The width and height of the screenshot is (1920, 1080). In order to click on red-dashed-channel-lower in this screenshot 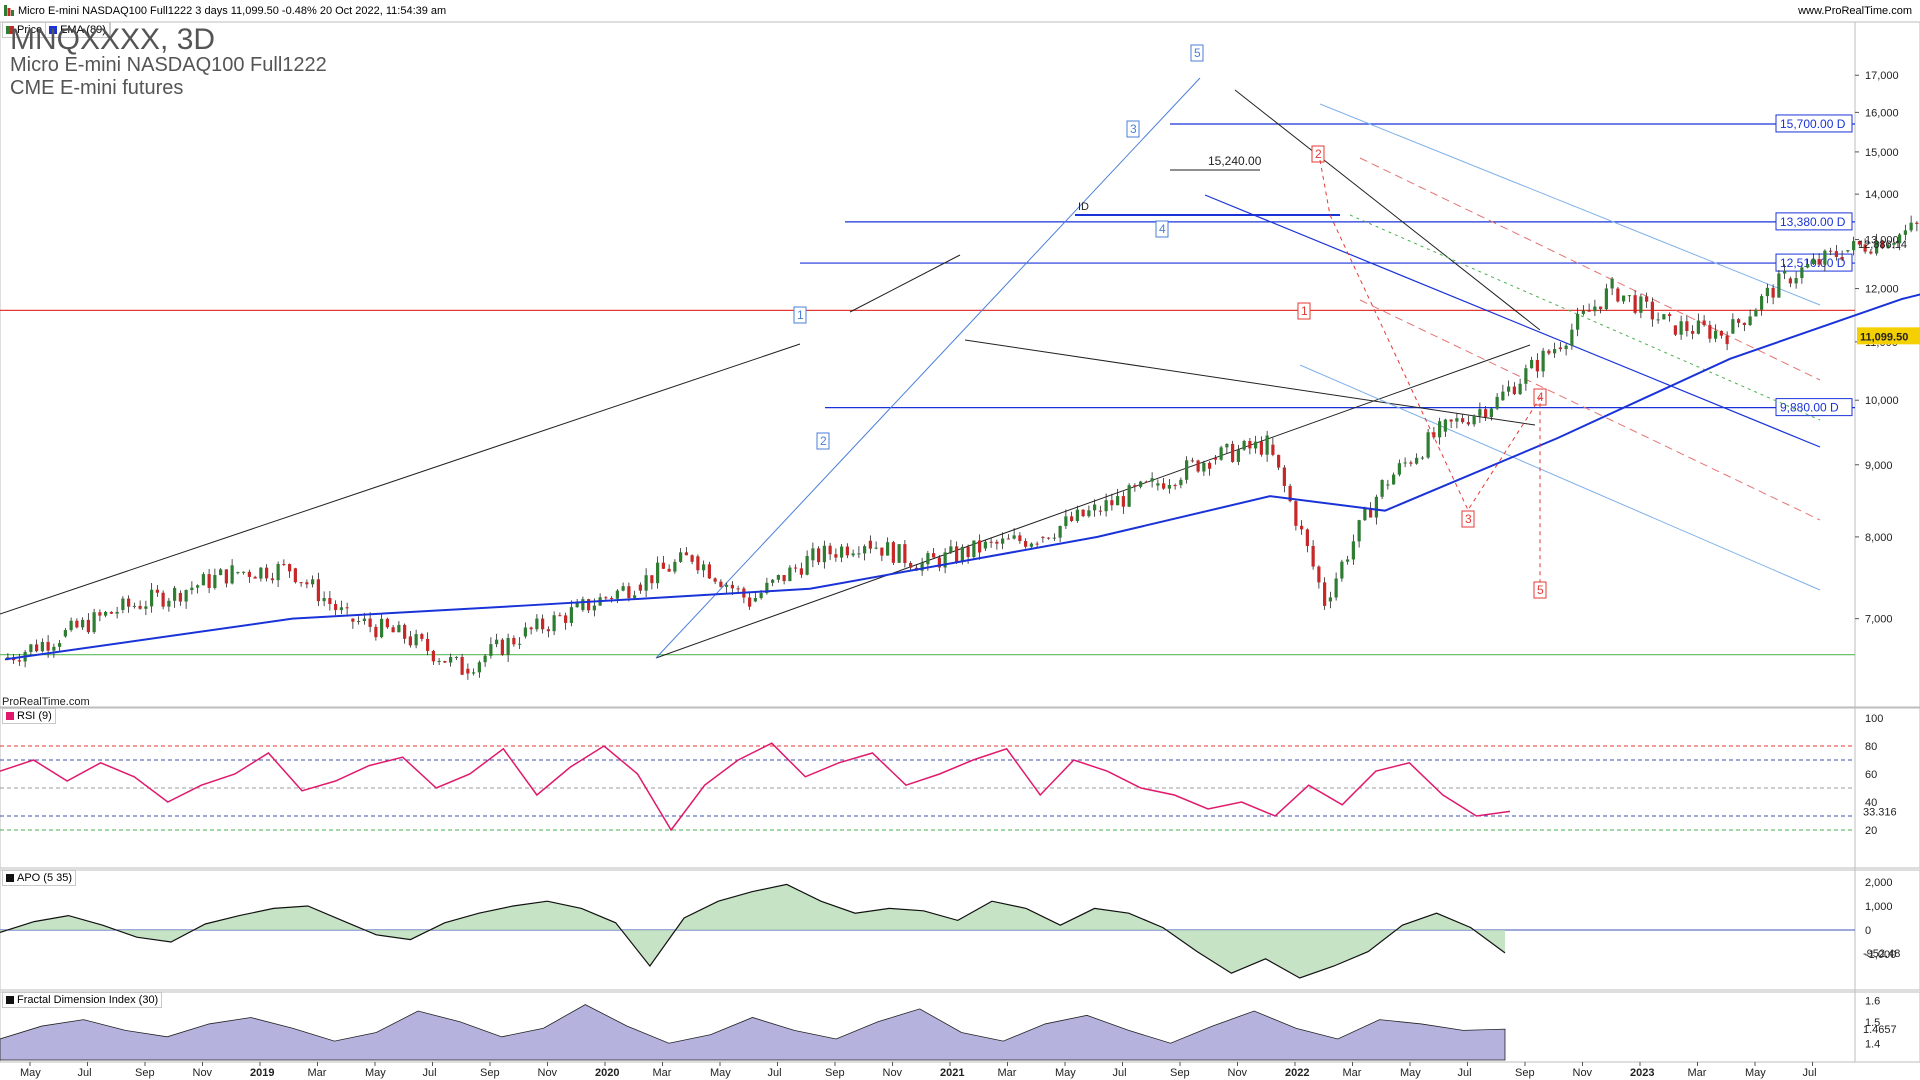, I will do `click(1590, 410)`.